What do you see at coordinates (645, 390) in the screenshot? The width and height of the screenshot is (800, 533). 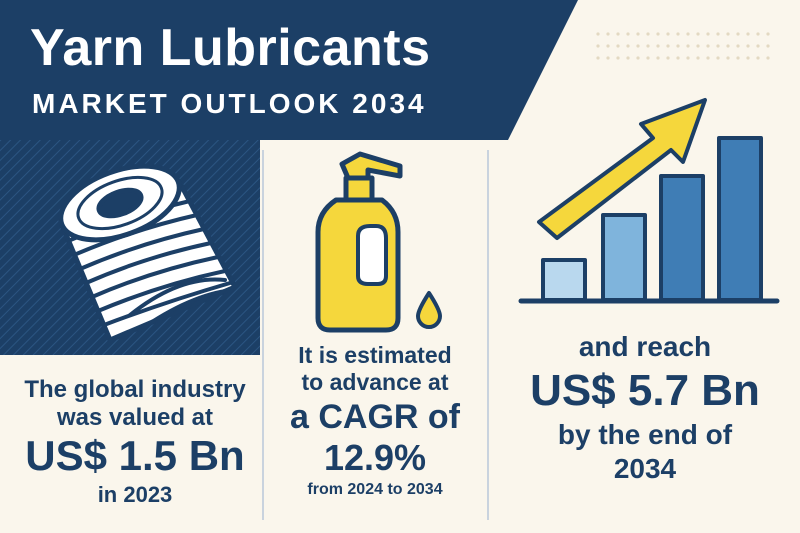 I see `stat-2034-value: US$ 5.7 Bn` at bounding box center [645, 390].